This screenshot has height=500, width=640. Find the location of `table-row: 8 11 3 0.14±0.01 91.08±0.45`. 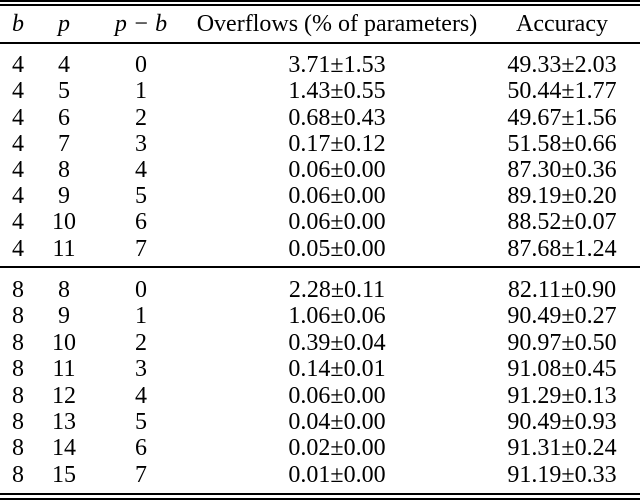

table-row: 8 11 3 0.14±0.01 91.08±0.45 is located at coordinates (320, 369).